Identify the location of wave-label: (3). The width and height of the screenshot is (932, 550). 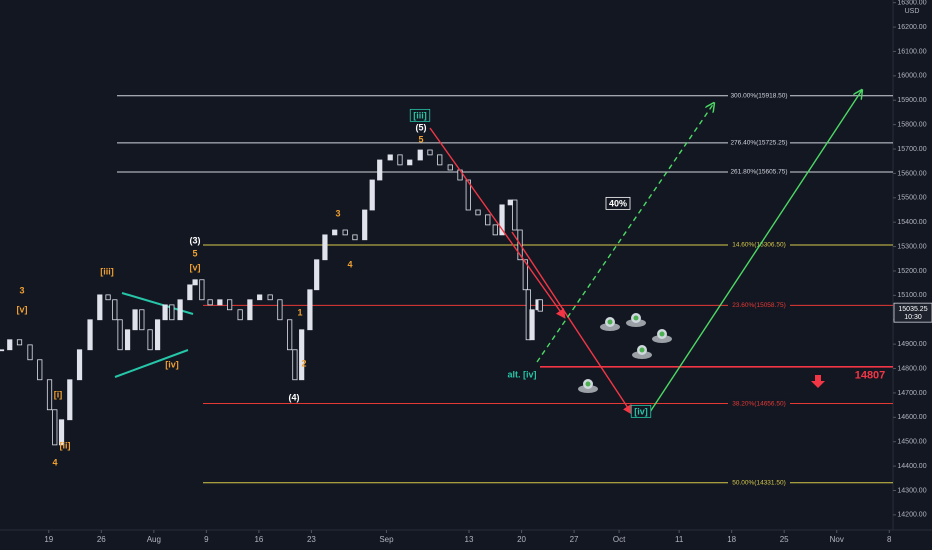
(195, 240).